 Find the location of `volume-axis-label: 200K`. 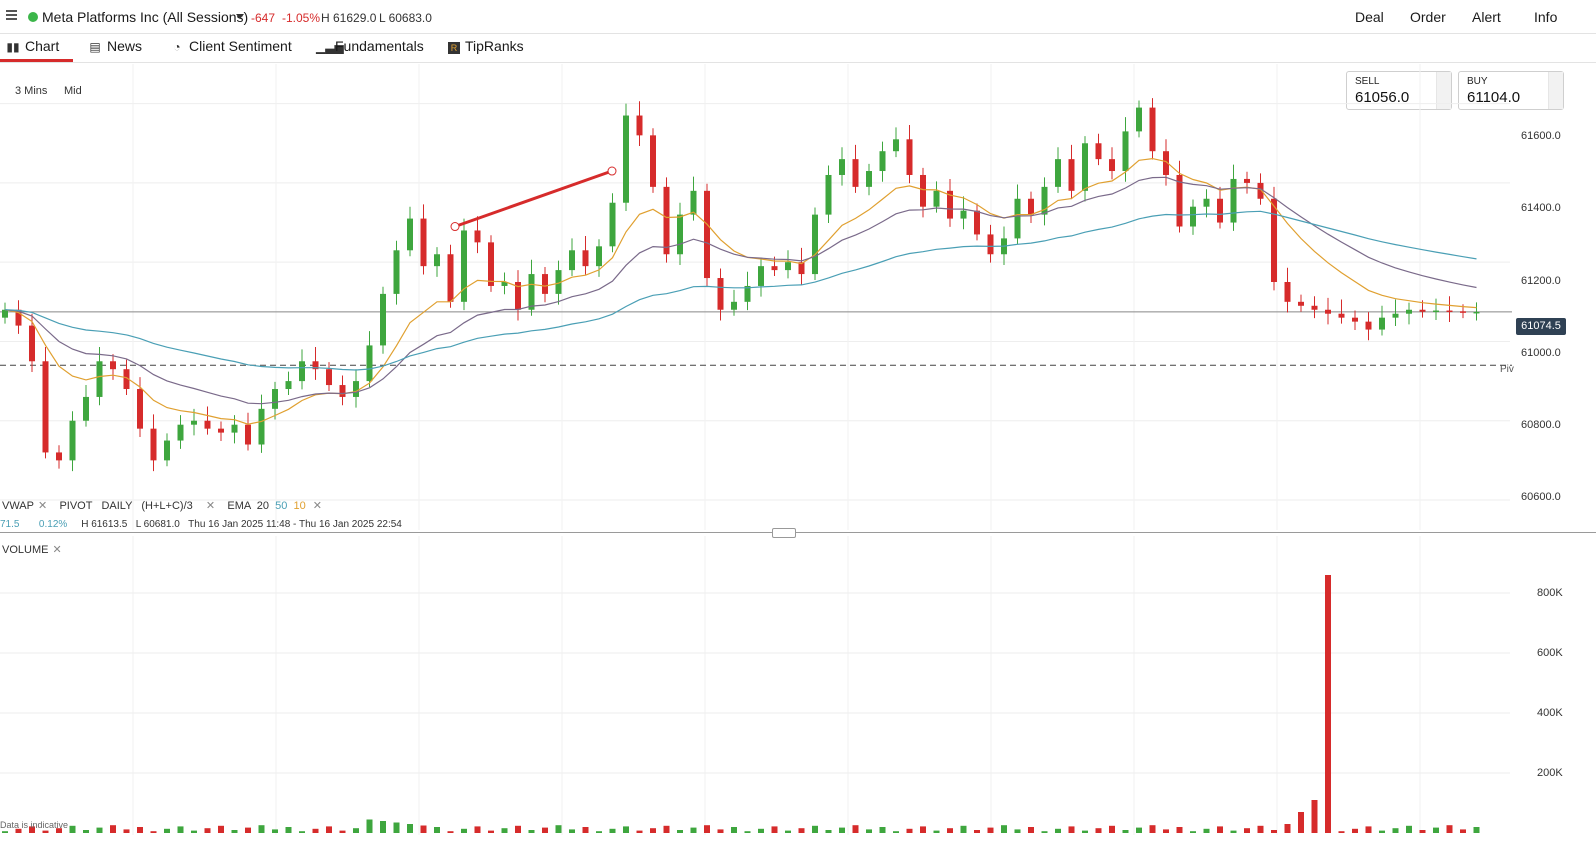

volume-axis-label: 200K is located at coordinates (1550, 773).